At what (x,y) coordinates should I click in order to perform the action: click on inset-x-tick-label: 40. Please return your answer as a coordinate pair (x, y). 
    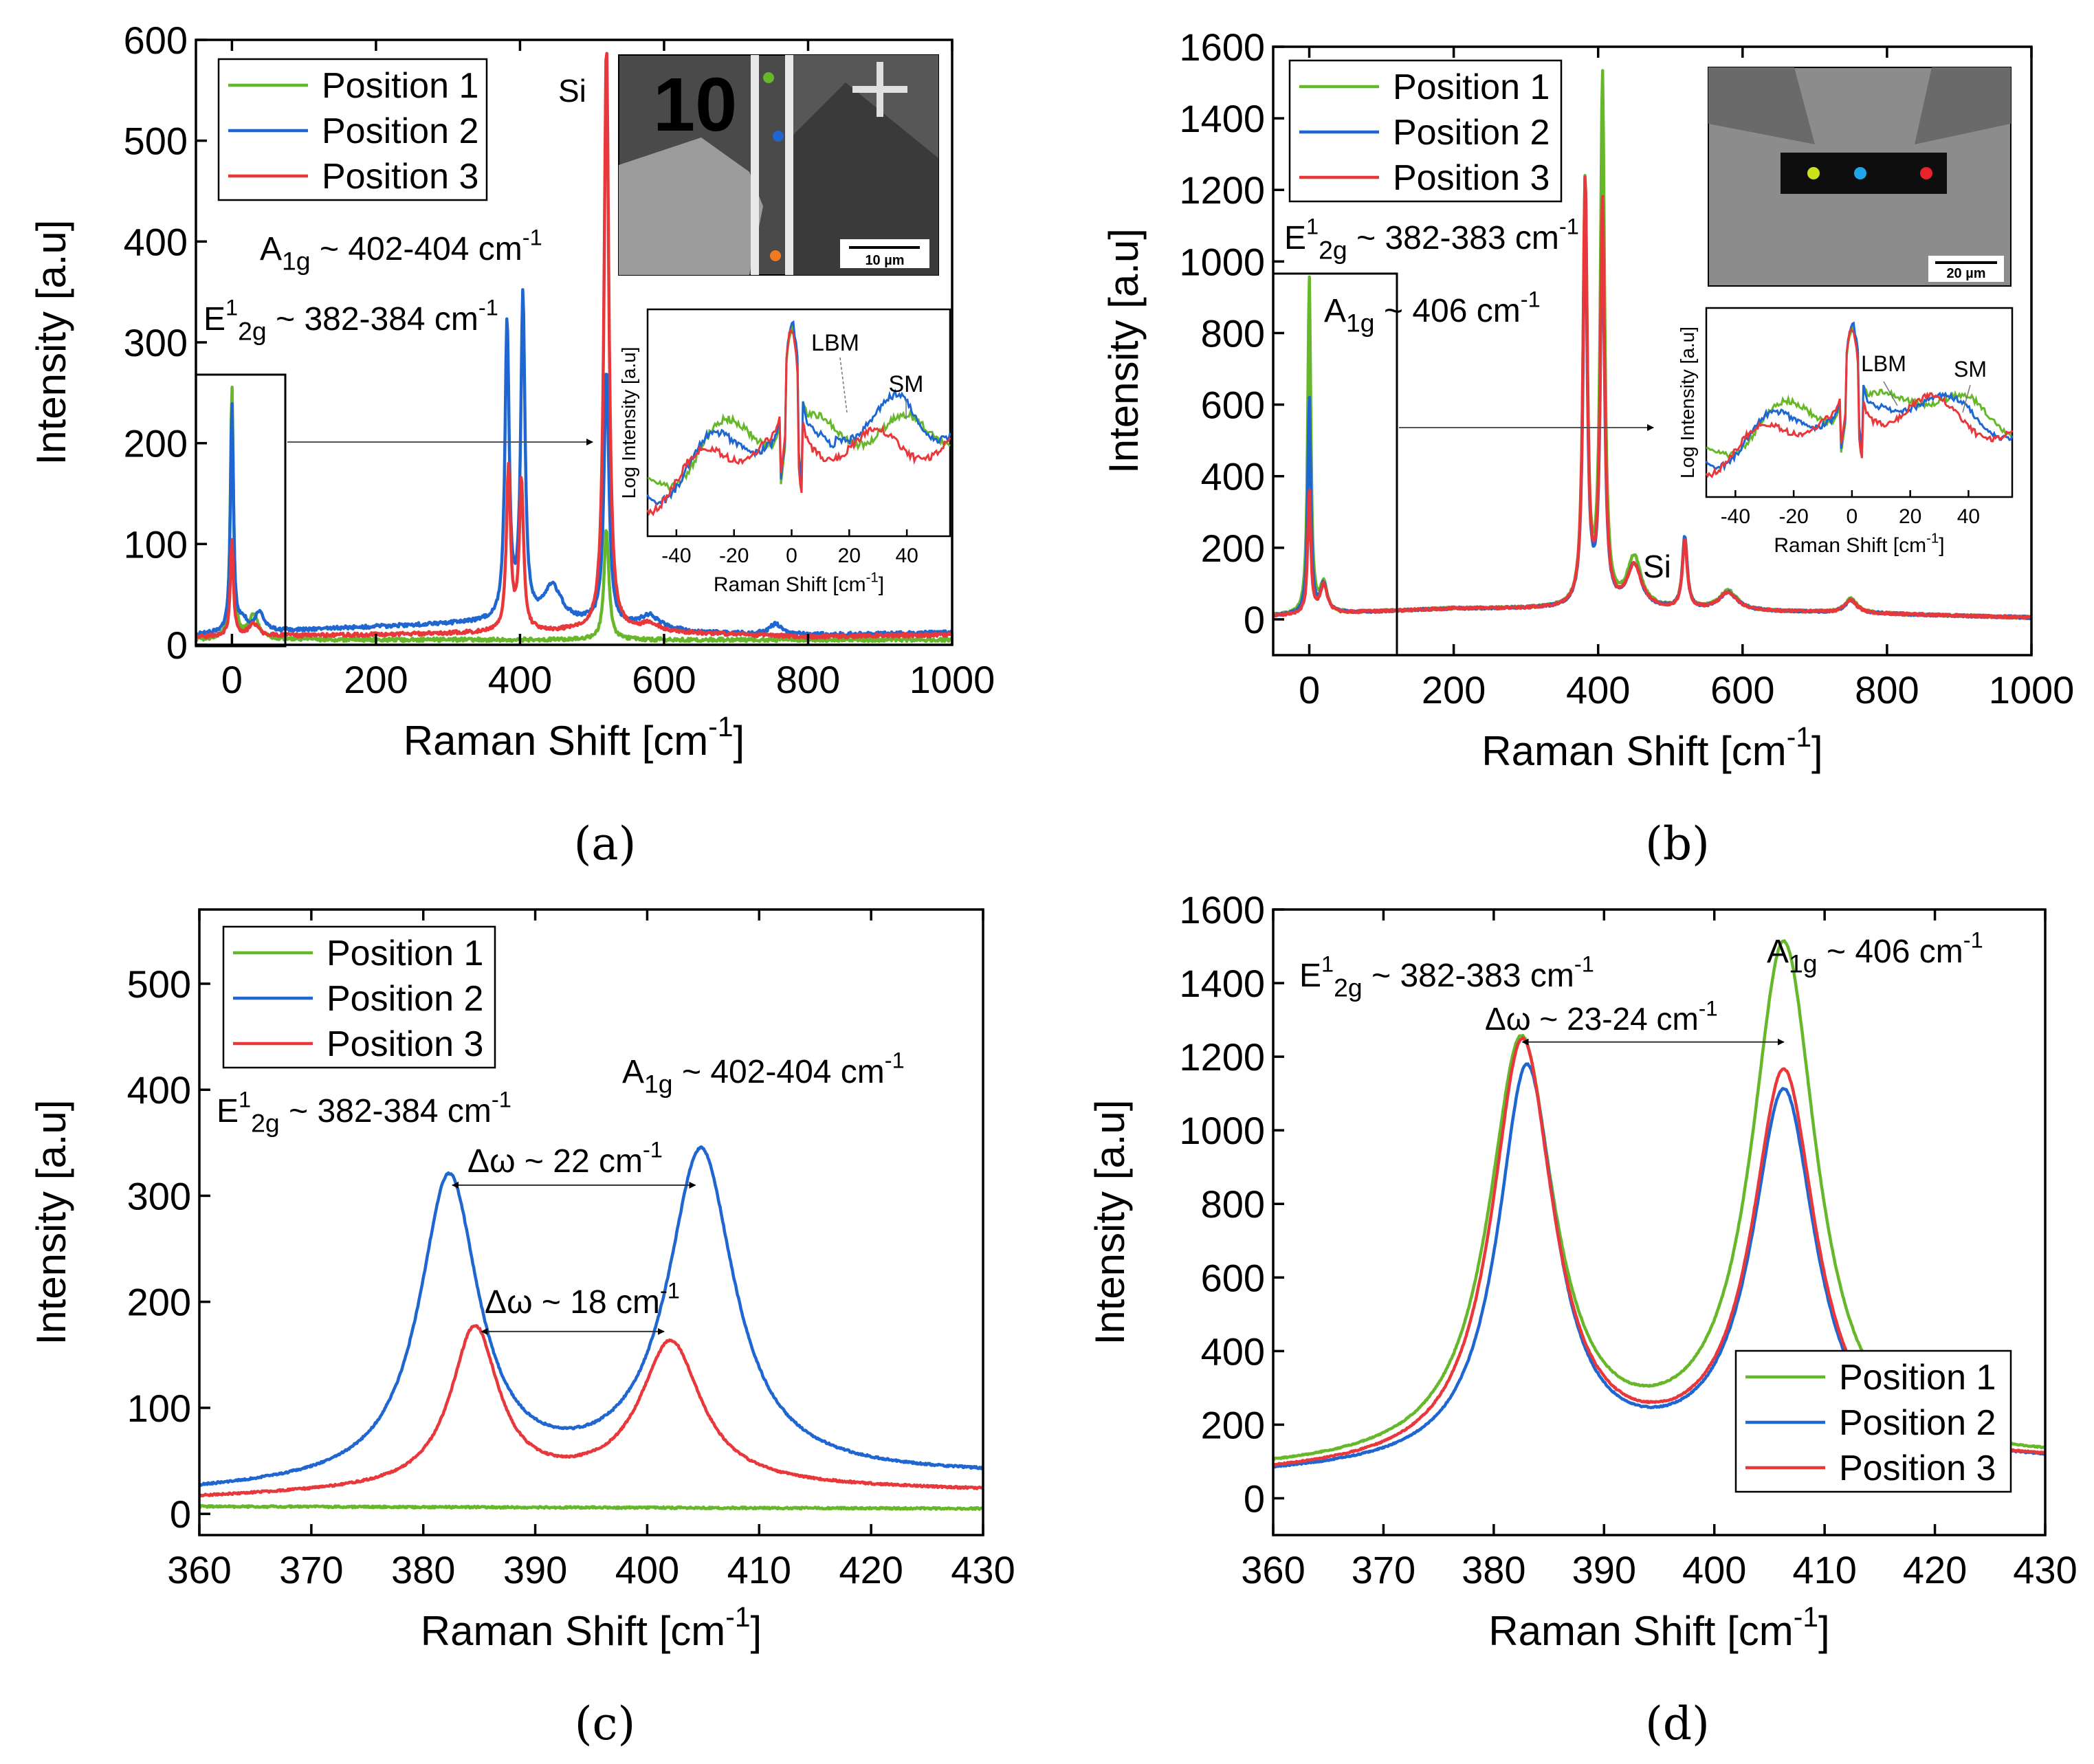
    Looking at the image, I should click on (906, 556).